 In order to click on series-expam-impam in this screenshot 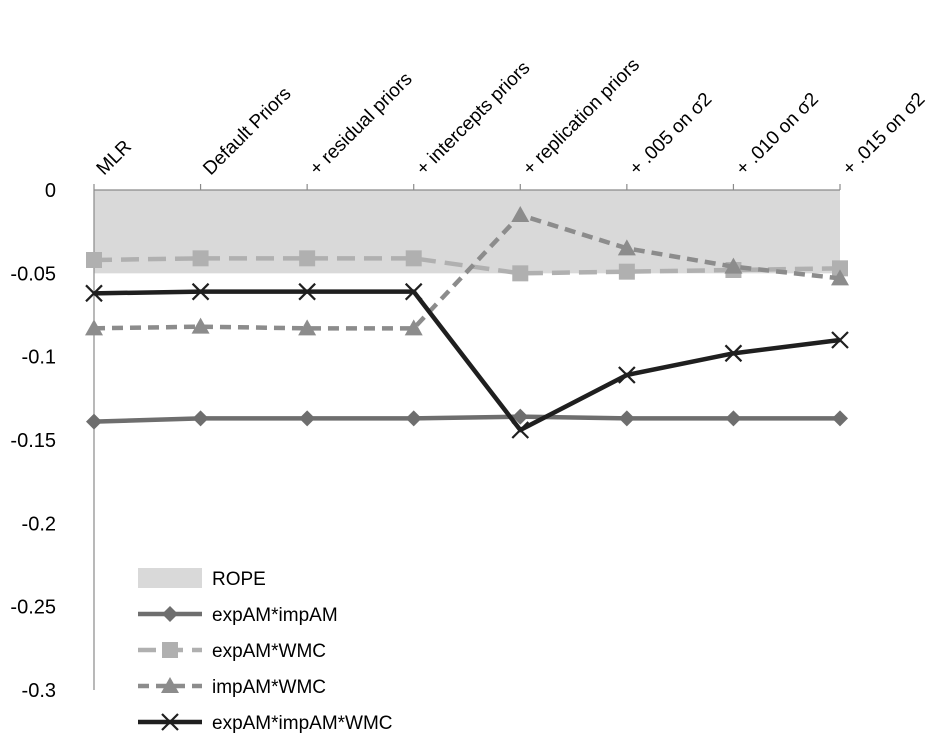, I will do `click(467, 419)`.